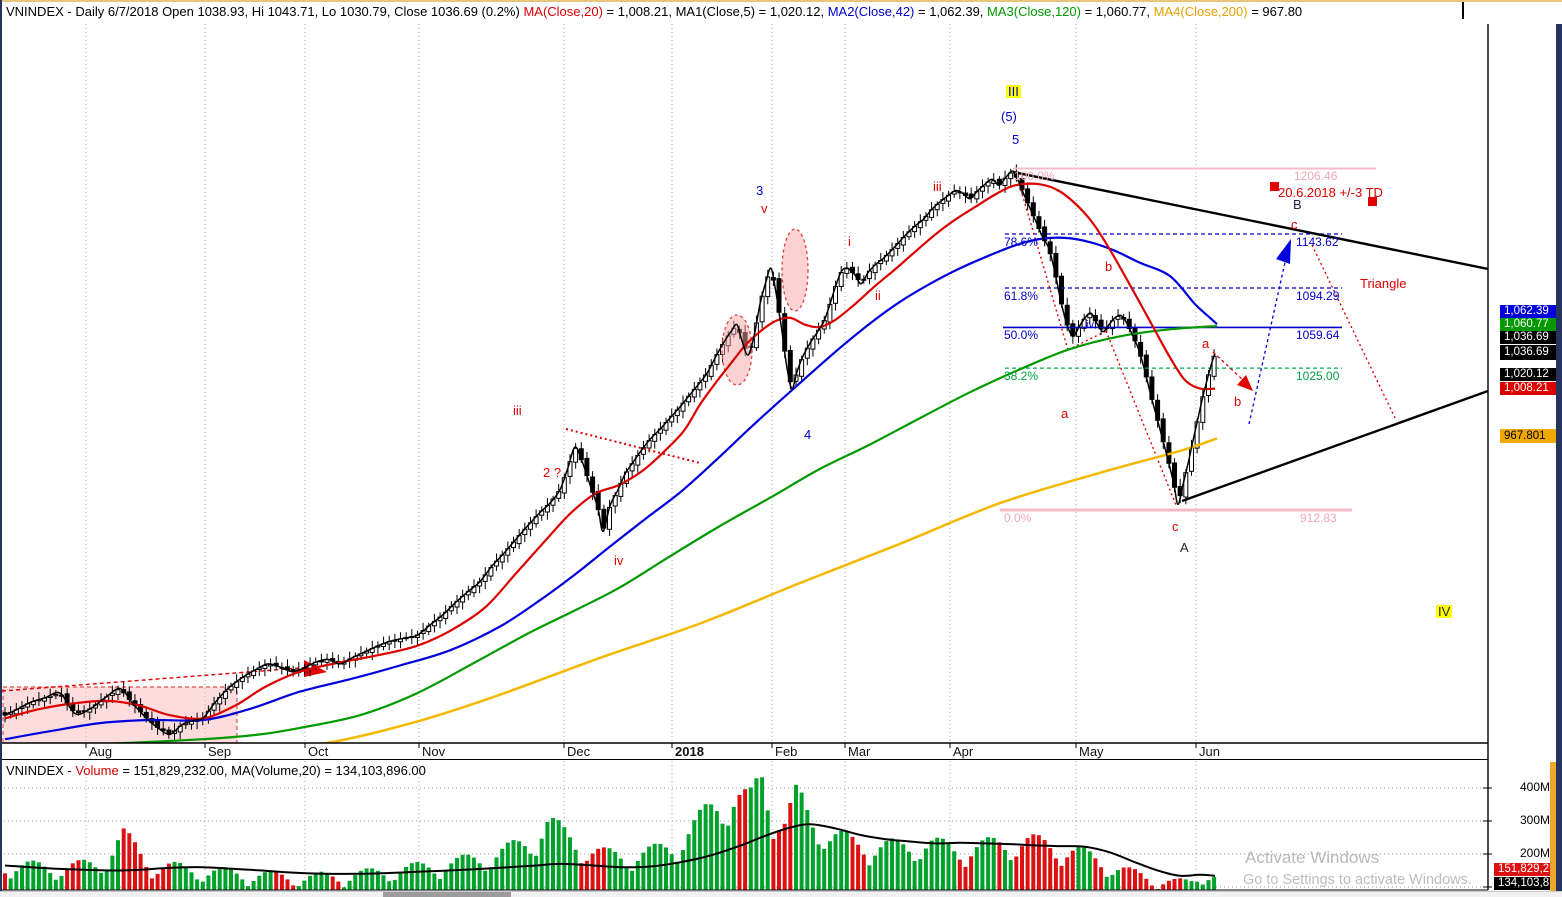 The height and width of the screenshot is (897, 1562). I want to click on price-tag-last-close: 1,036.69, so click(1528, 352).